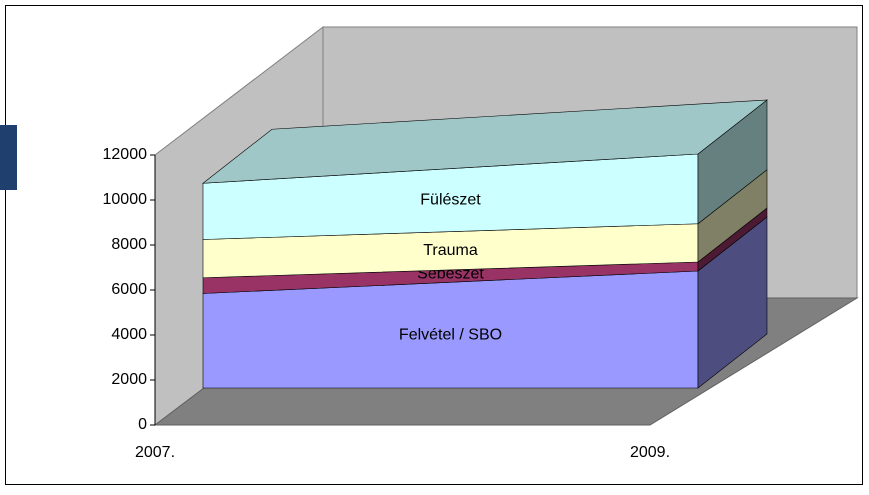 The image size is (869, 495). Describe the element at coordinates (129, 379) in the screenshot. I see `y-tick-label: 2000` at that location.